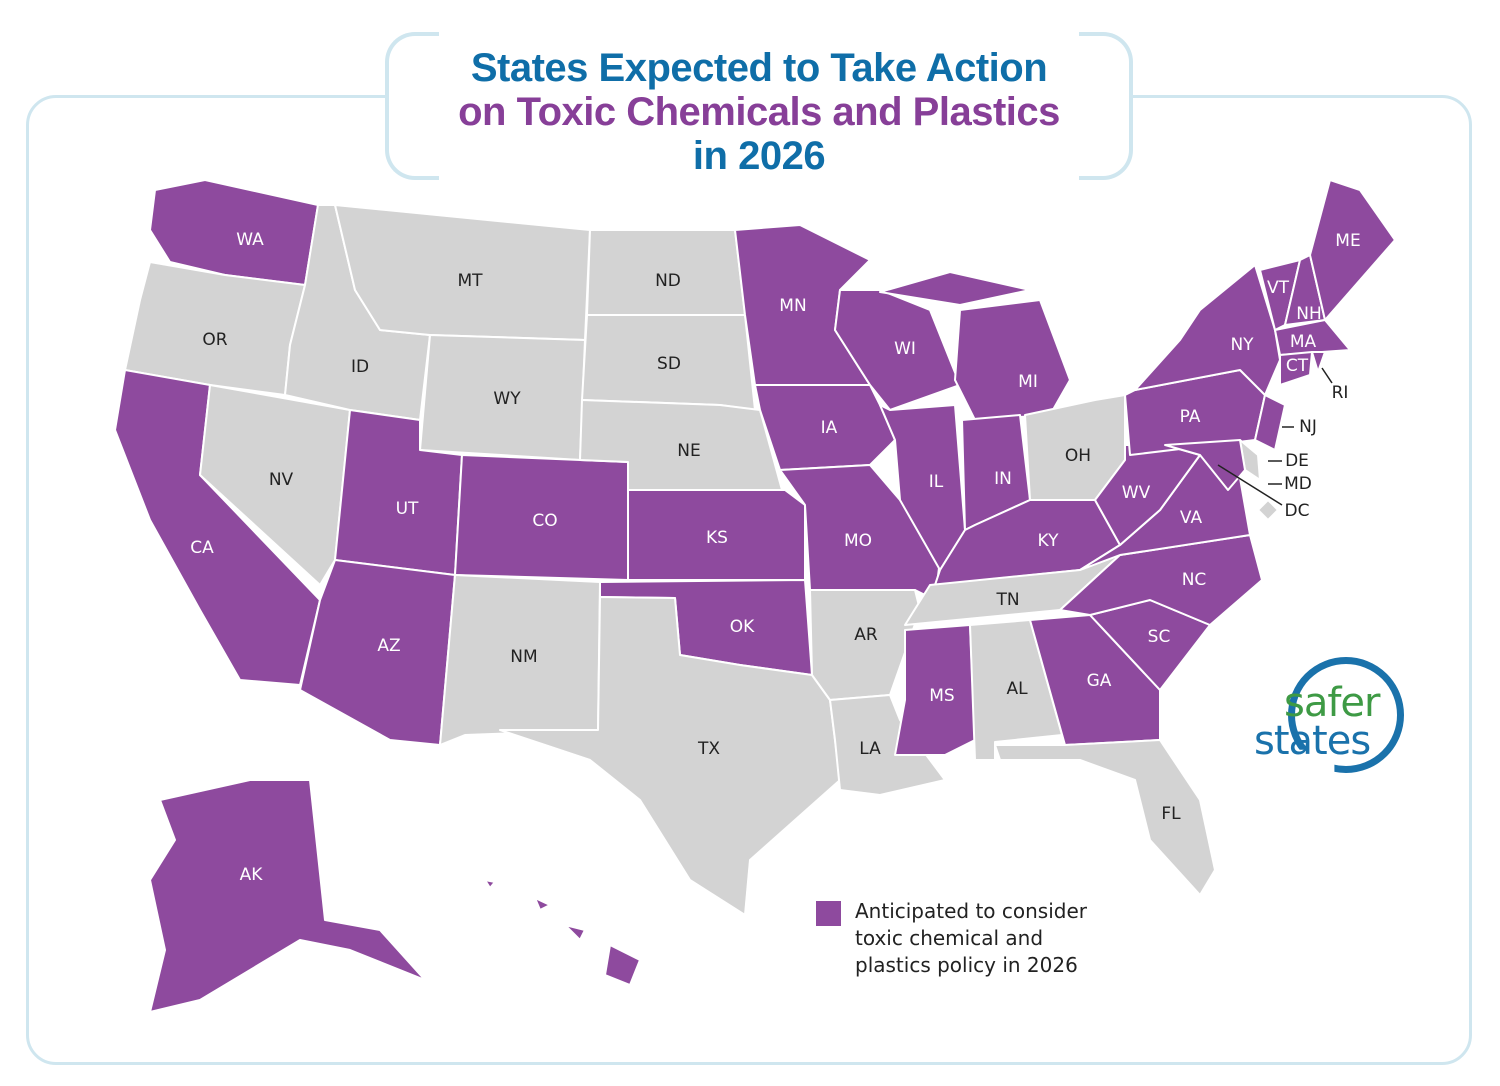 The image size is (1500, 1086). What do you see at coordinates (1049, 541) in the screenshot?
I see `state-label-ky: KY` at bounding box center [1049, 541].